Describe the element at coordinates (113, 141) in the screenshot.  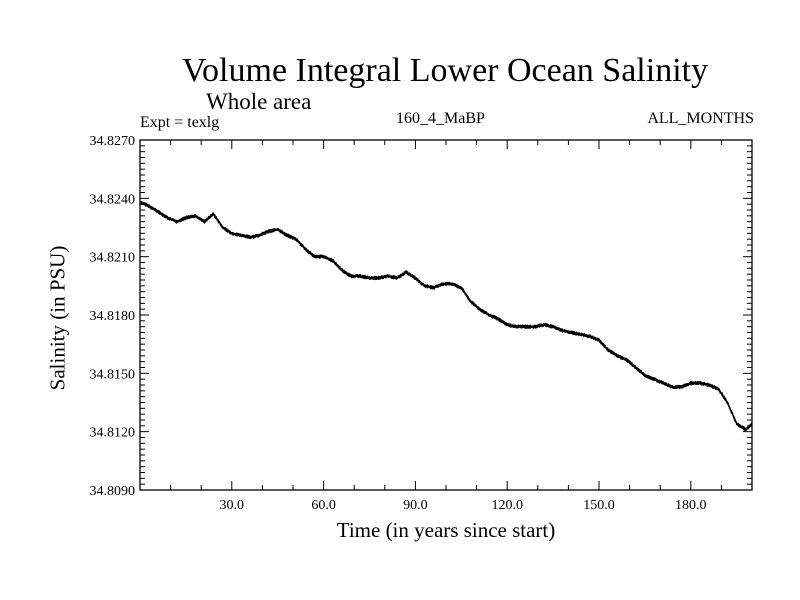
I see `y-tick-label: 34.8270` at that location.